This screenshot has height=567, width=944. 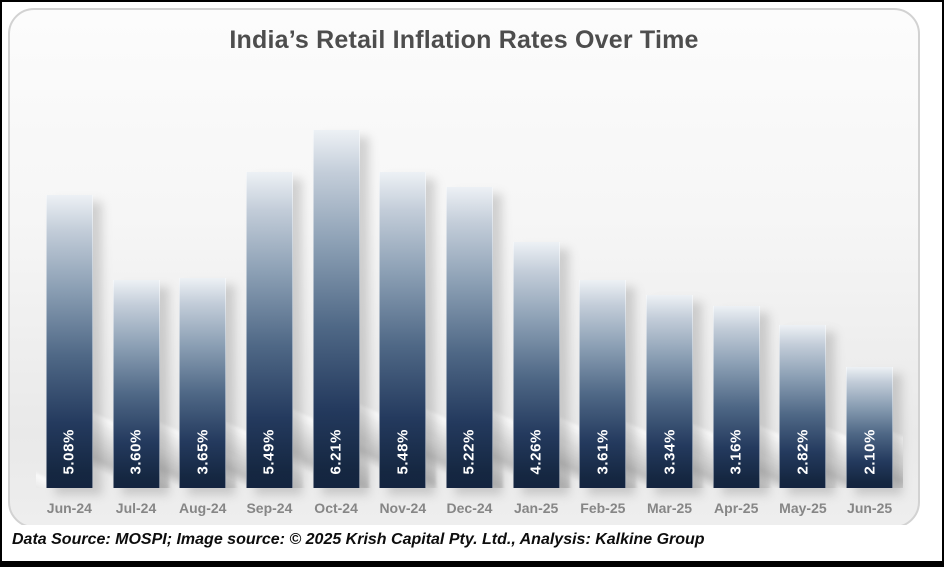 What do you see at coordinates (136, 508) in the screenshot?
I see `x-axis-label: Jul-24` at bounding box center [136, 508].